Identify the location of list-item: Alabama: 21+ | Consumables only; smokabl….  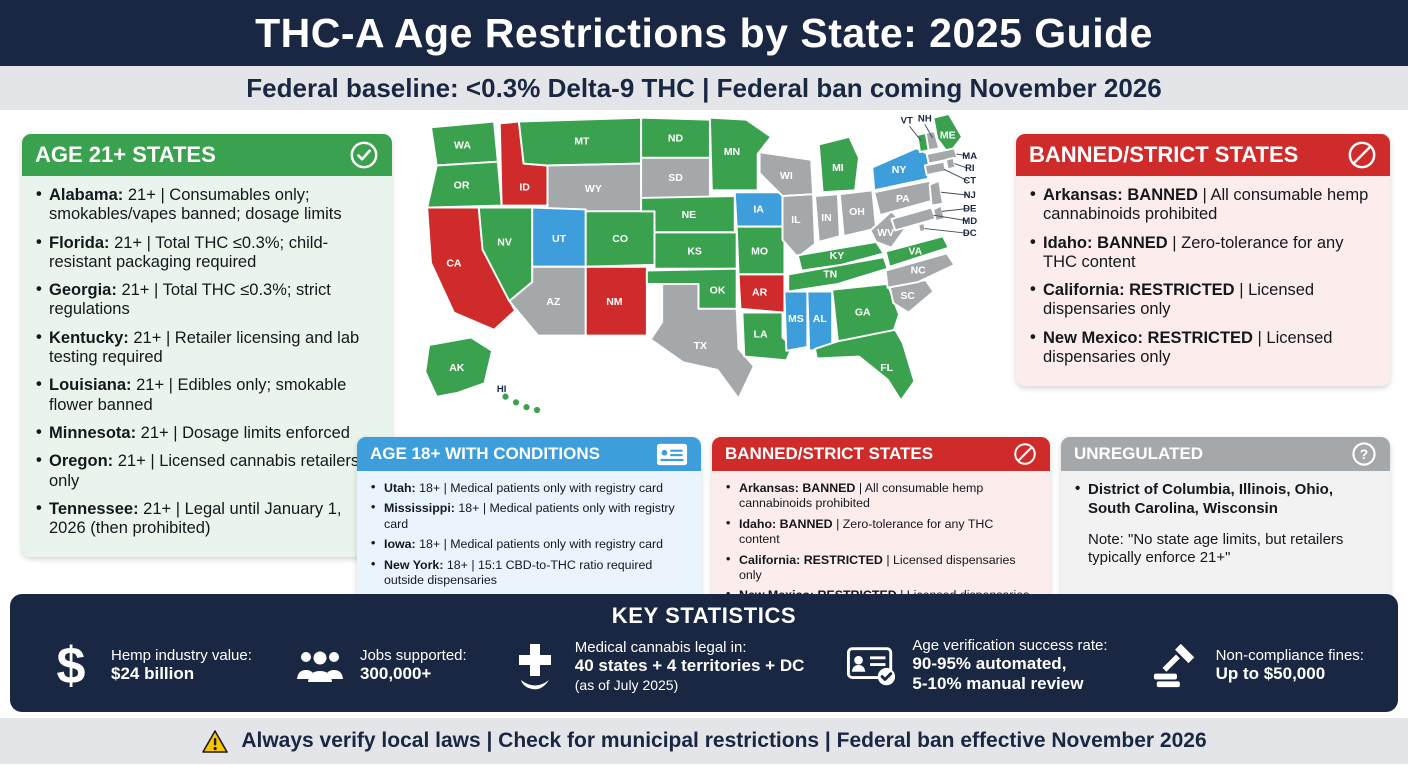
(207, 205).